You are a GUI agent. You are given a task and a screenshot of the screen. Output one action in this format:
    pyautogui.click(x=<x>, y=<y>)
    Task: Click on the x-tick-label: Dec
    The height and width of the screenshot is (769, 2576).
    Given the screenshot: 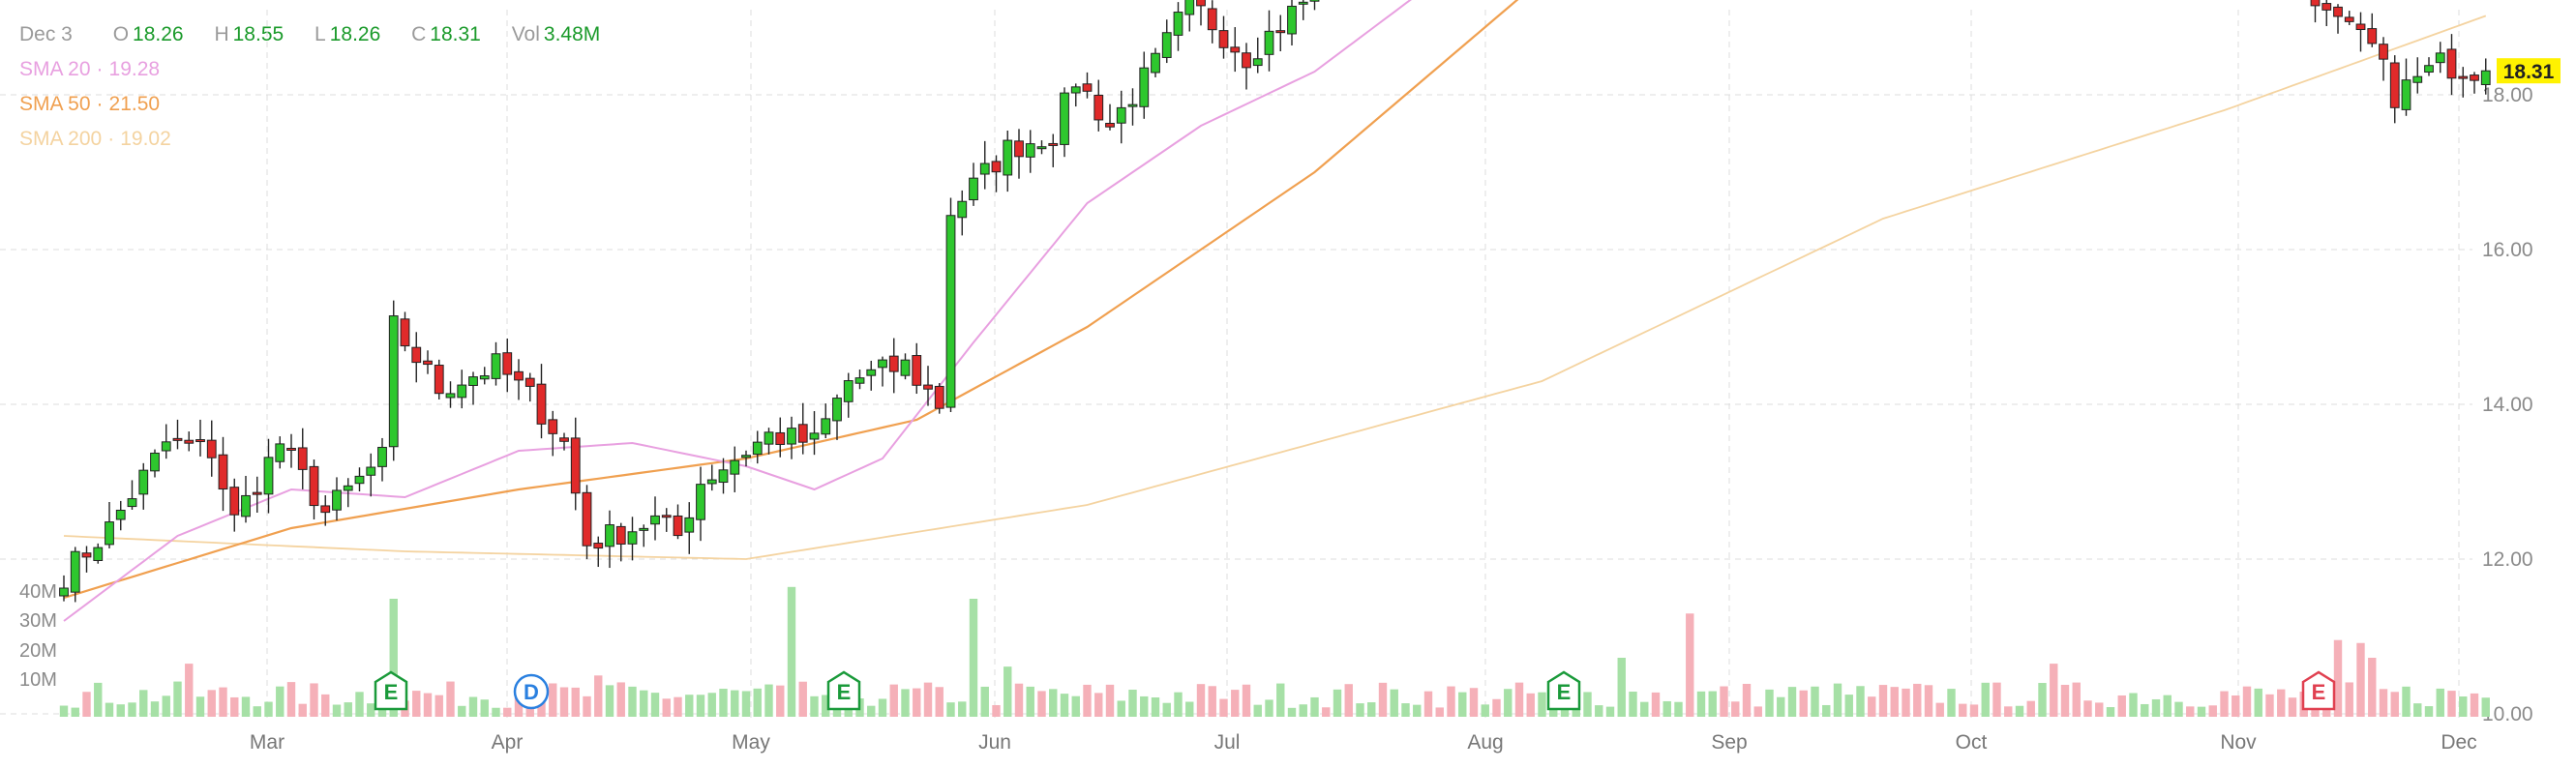 What is the action you would take?
    pyautogui.click(x=2458, y=743)
    